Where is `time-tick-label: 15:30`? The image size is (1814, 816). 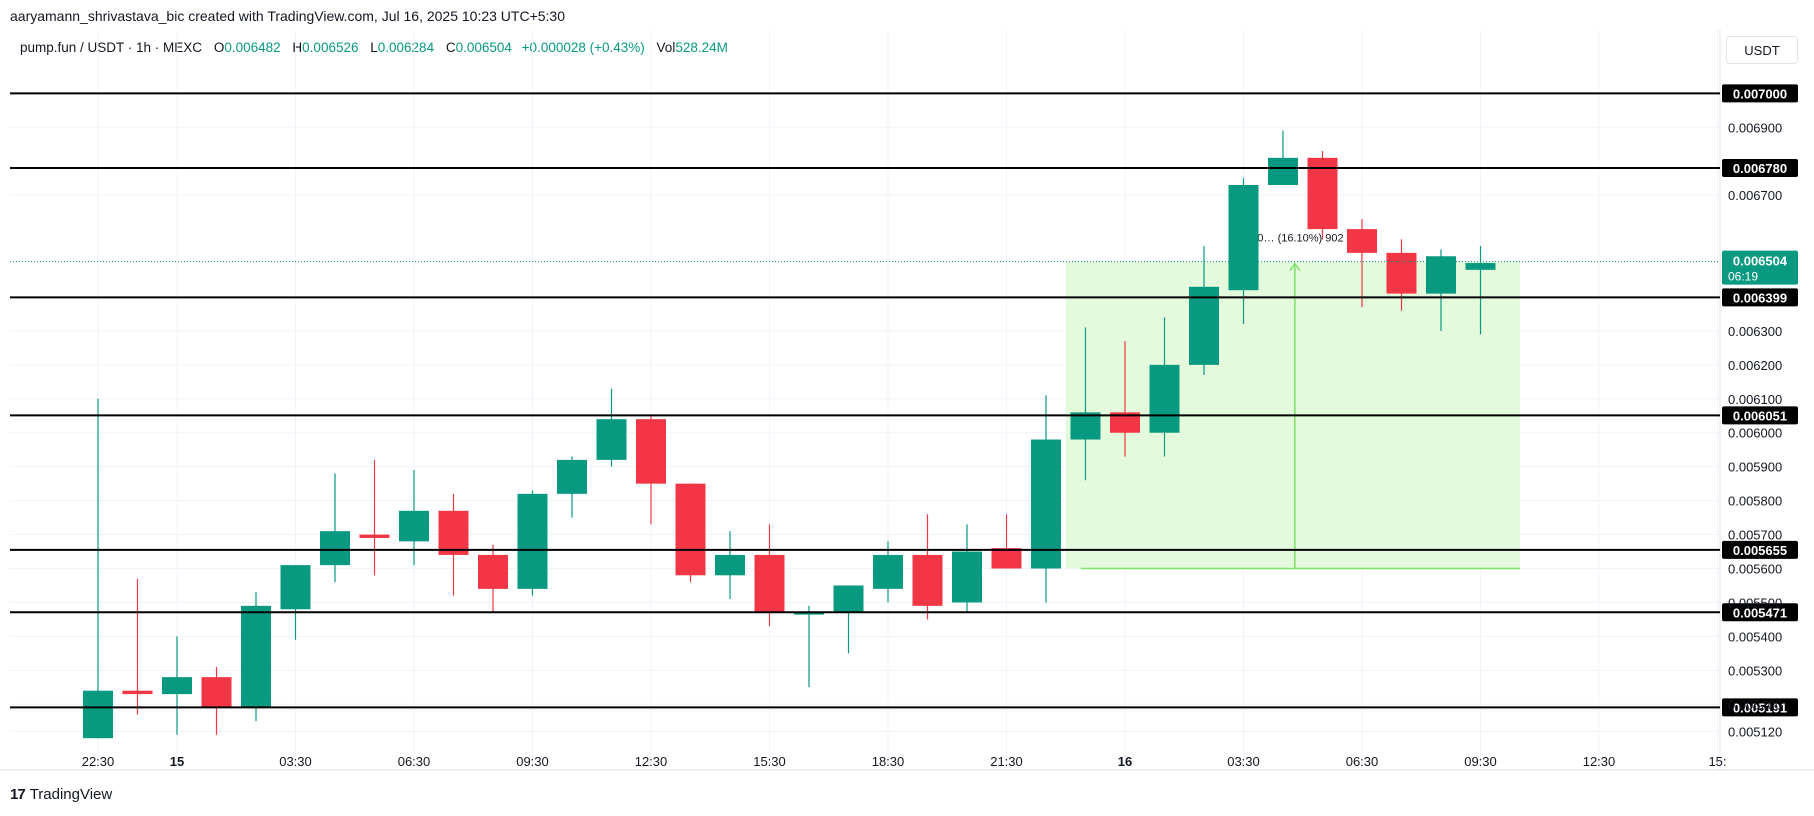 time-tick-label: 15:30 is located at coordinates (769, 761).